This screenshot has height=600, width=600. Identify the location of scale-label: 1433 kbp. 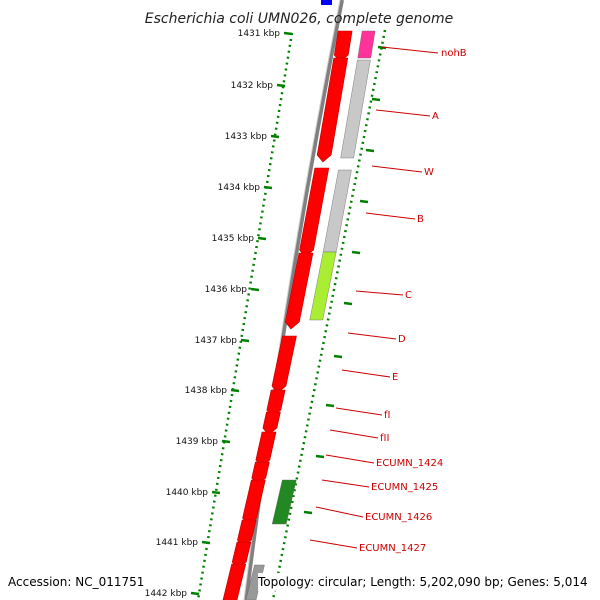
(246, 137).